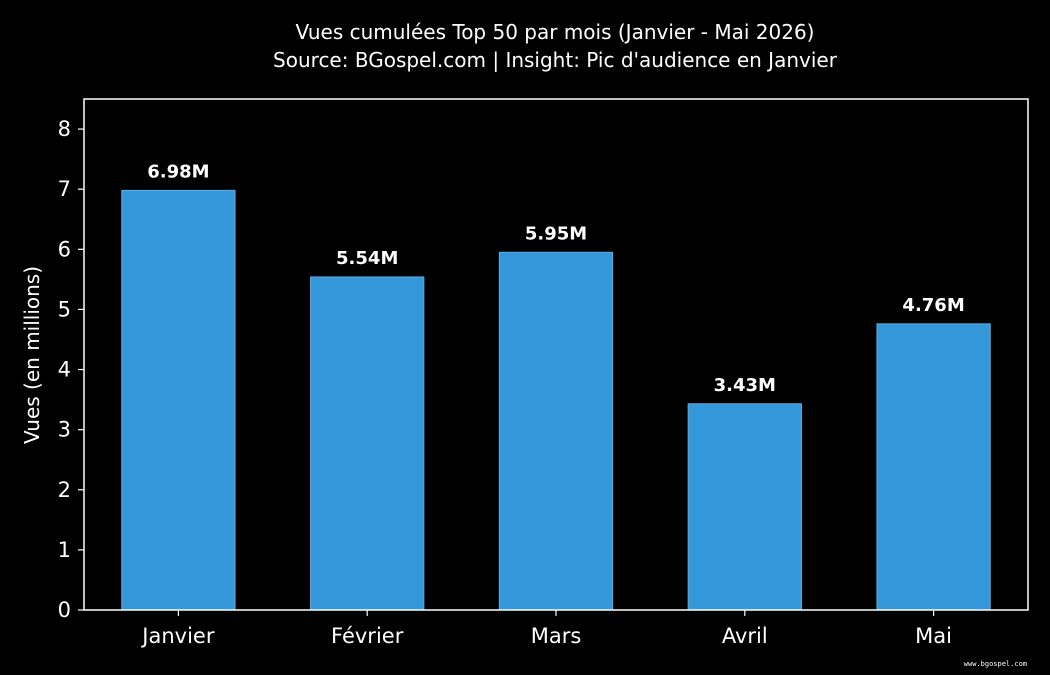  Describe the element at coordinates (933, 467) in the screenshot. I see `bar-mai` at that location.